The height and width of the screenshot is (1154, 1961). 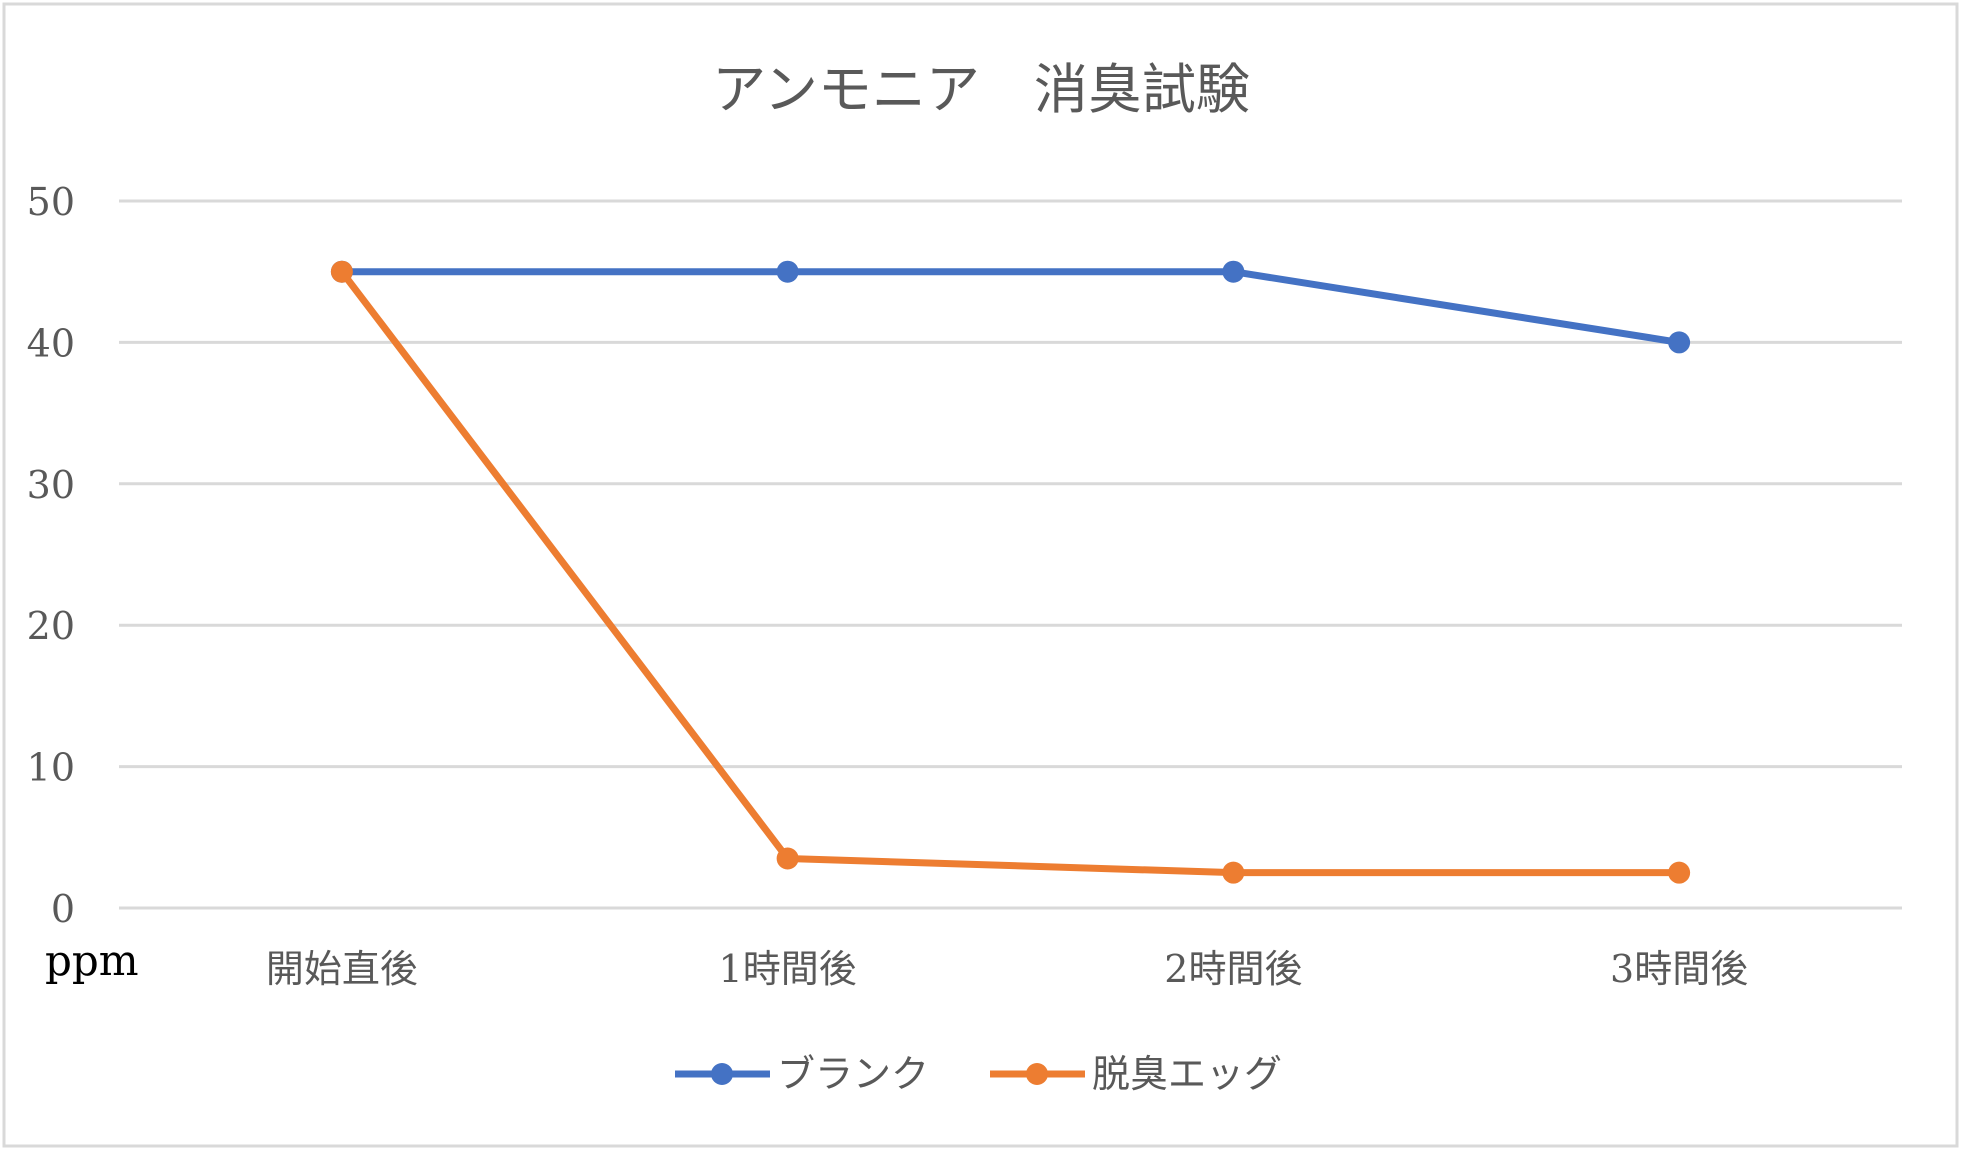 I want to click on y-tick-label: 0, so click(x=63, y=909).